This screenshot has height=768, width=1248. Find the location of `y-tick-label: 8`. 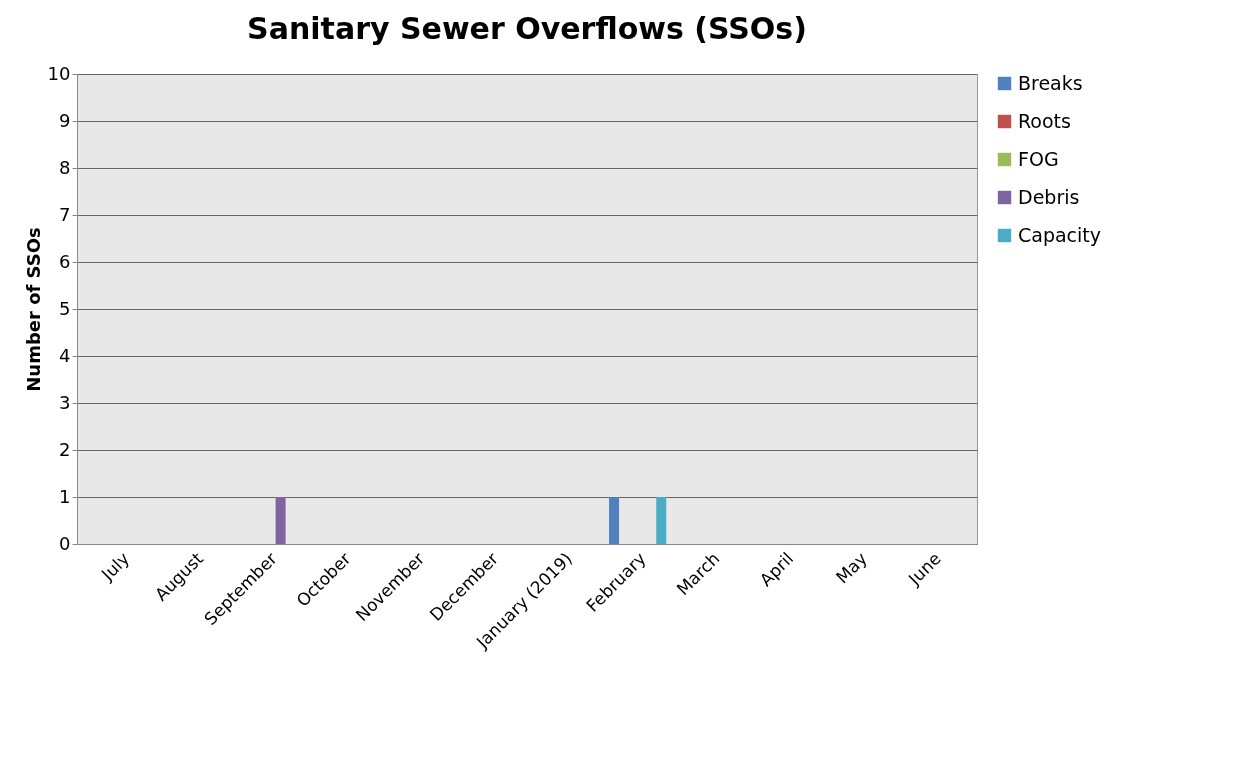

y-tick-label: 8 is located at coordinates (65, 167).